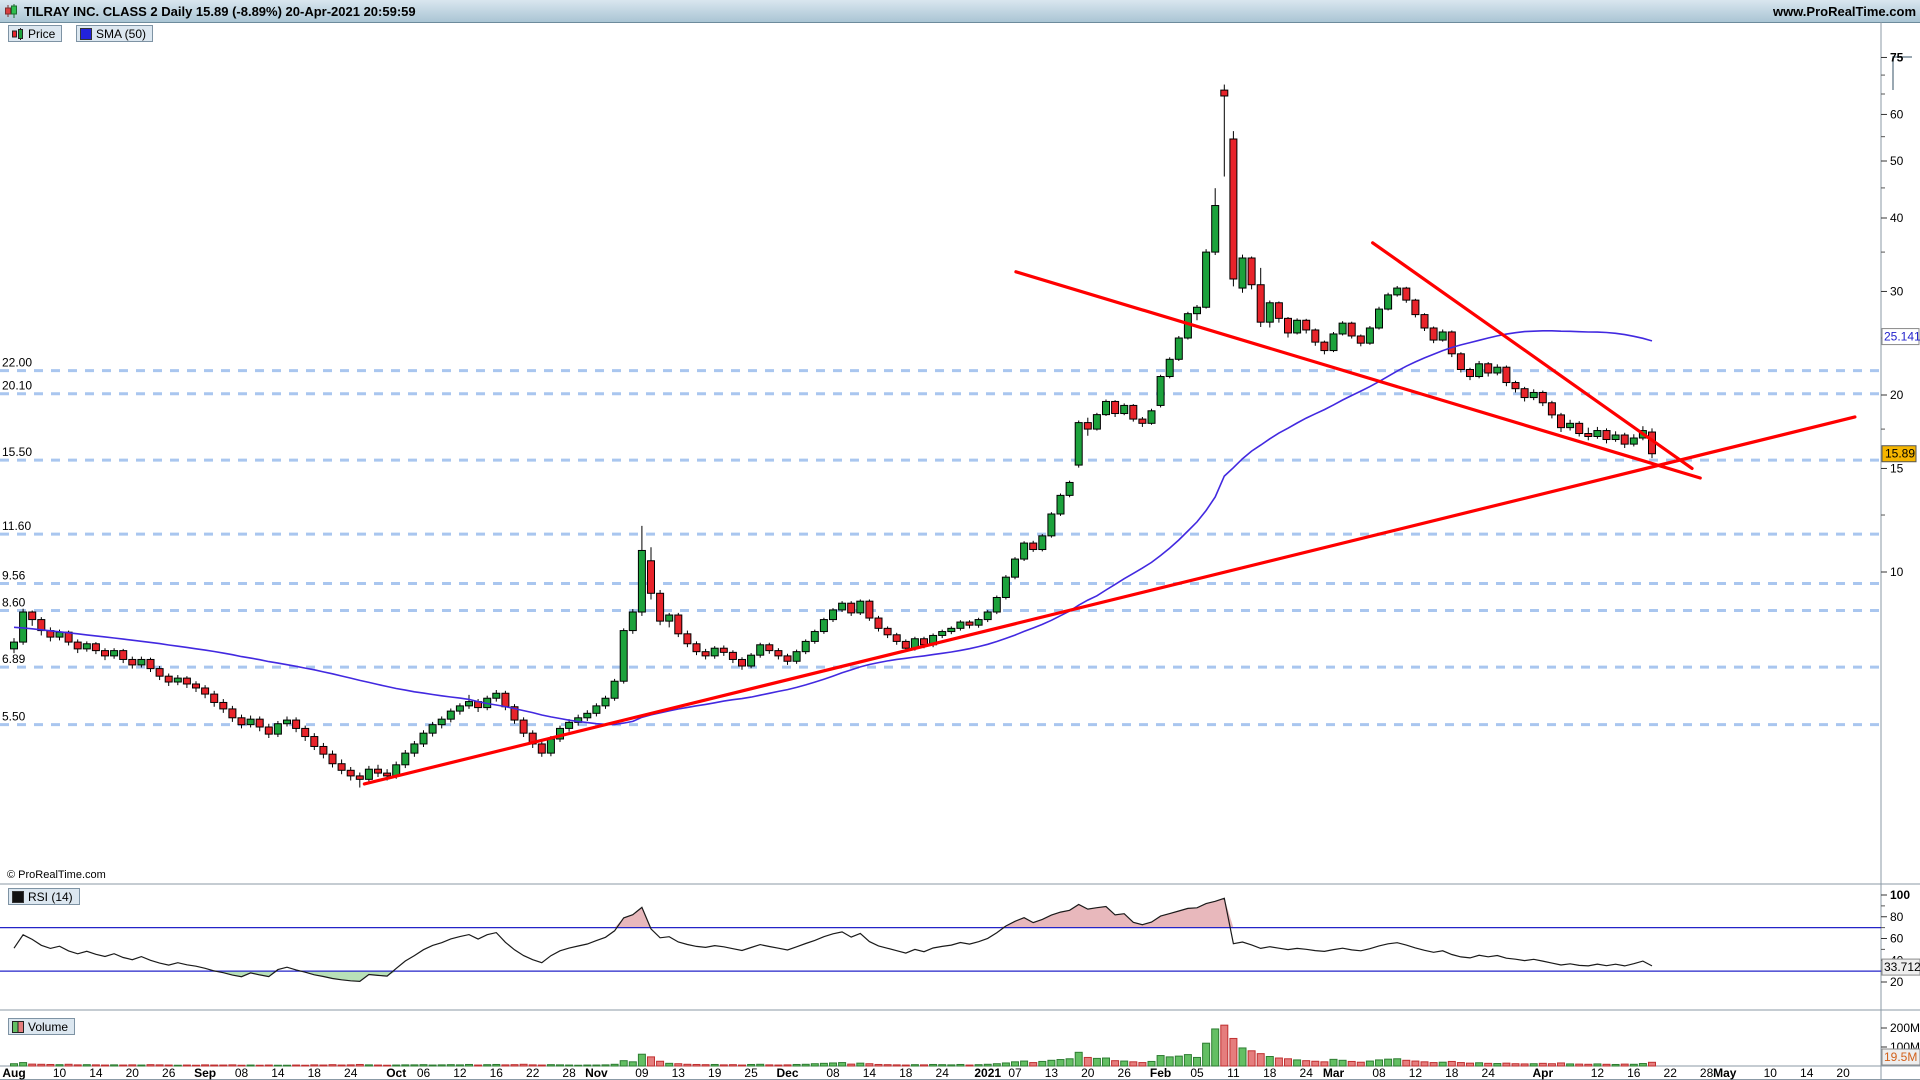 This screenshot has width=1920, height=1080. I want to click on rsi-legend-chip: RSI (14), so click(44, 896).